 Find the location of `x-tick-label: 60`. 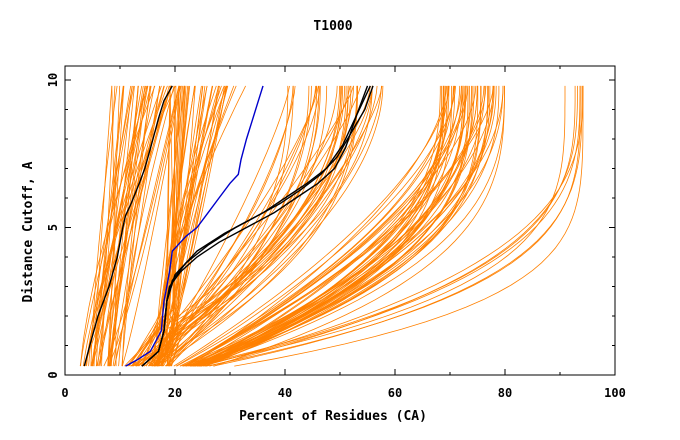

x-tick-label: 60 is located at coordinates (395, 393).